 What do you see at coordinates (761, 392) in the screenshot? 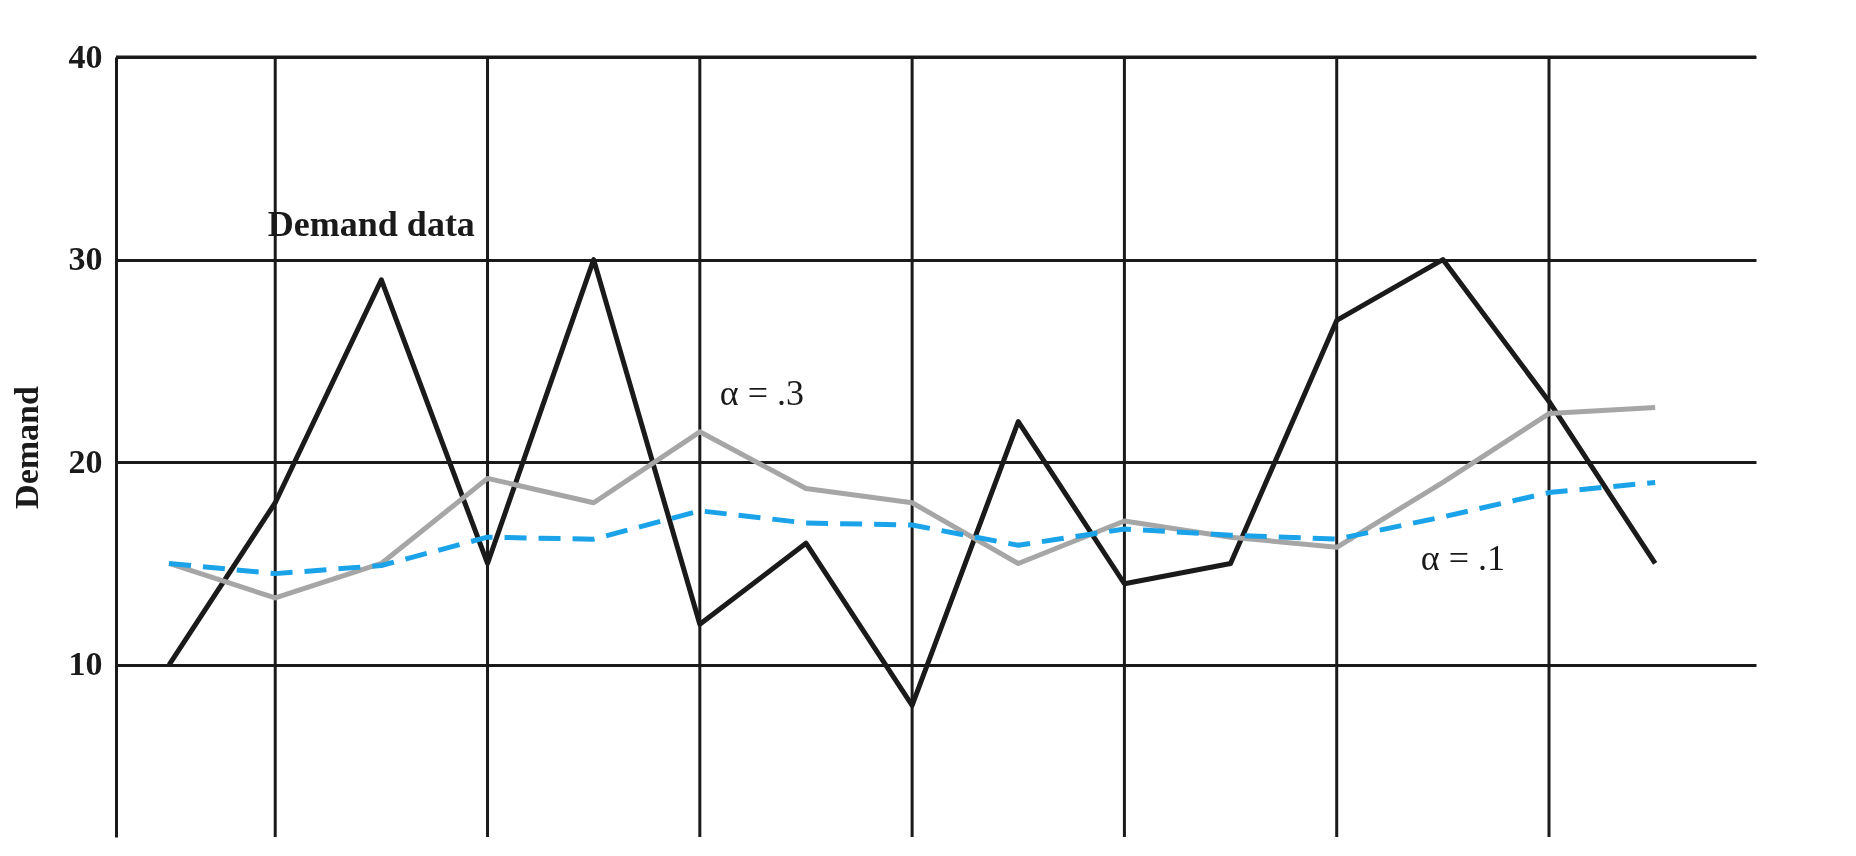
I see `series-label: α = .3` at bounding box center [761, 392].